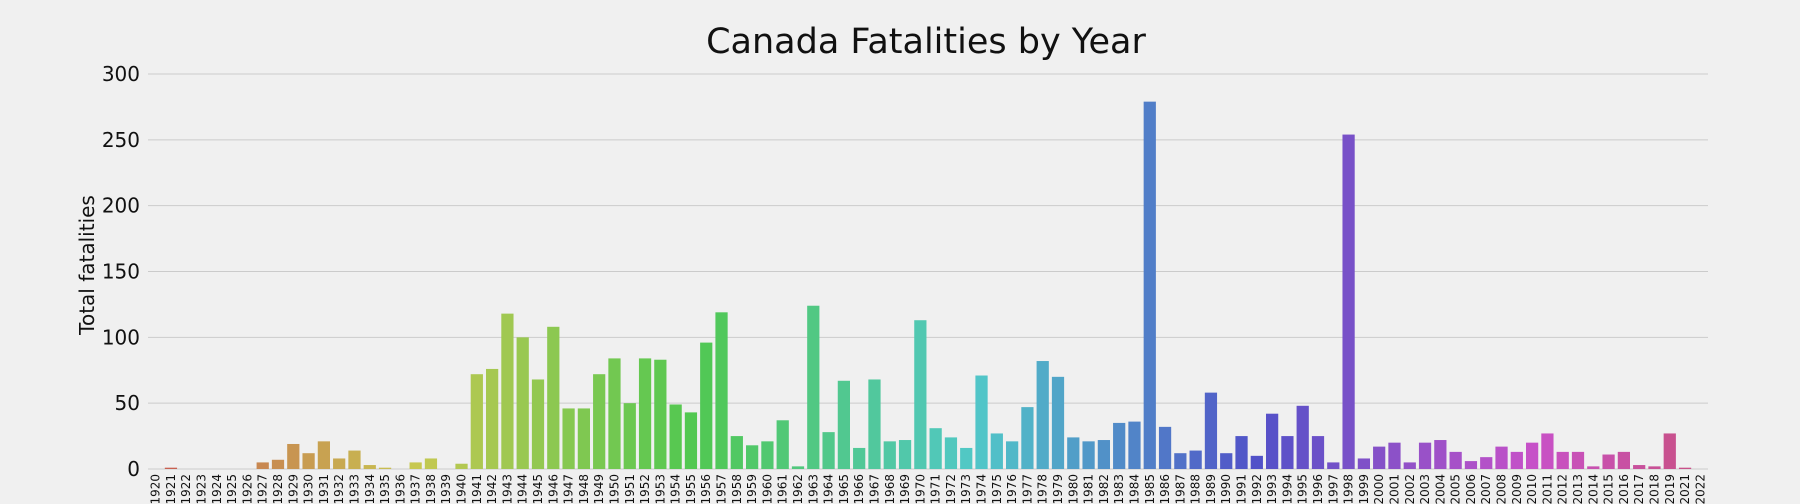  What do you see at coordinates (660, 489) in the screenshot?
I see `x-tick-label: 1953` at bounding box center [660, 489].